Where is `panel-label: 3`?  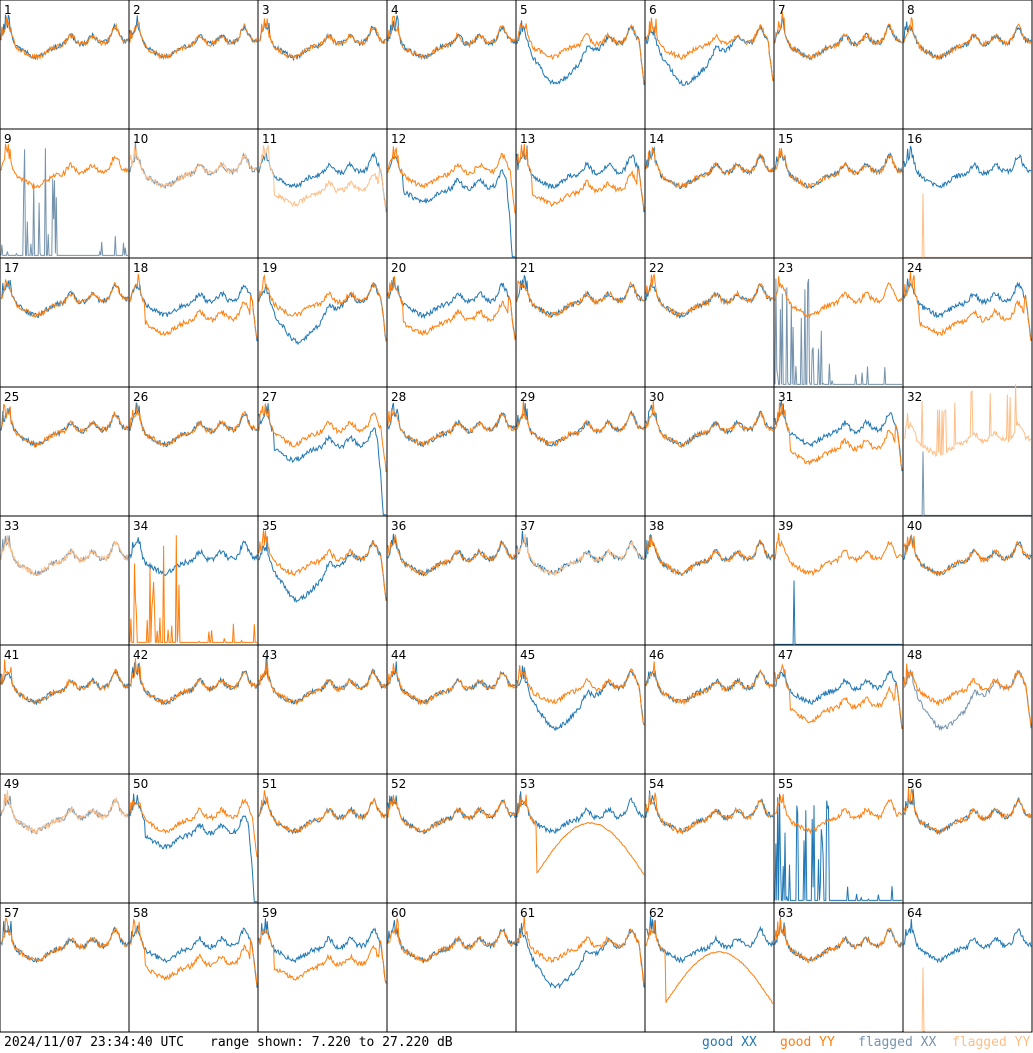 panel-label: 3 is located at coordinates (266, 10).